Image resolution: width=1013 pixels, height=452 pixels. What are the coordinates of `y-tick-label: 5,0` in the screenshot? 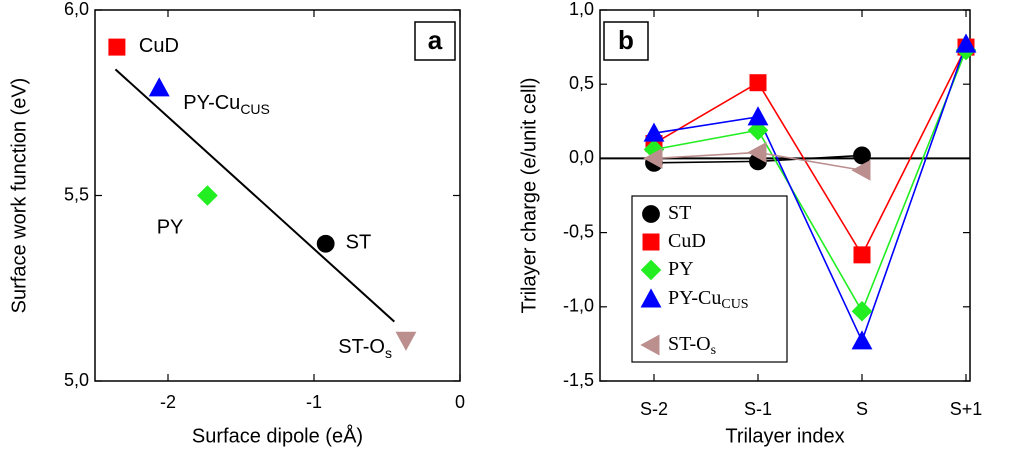 It's located at (76, 380).